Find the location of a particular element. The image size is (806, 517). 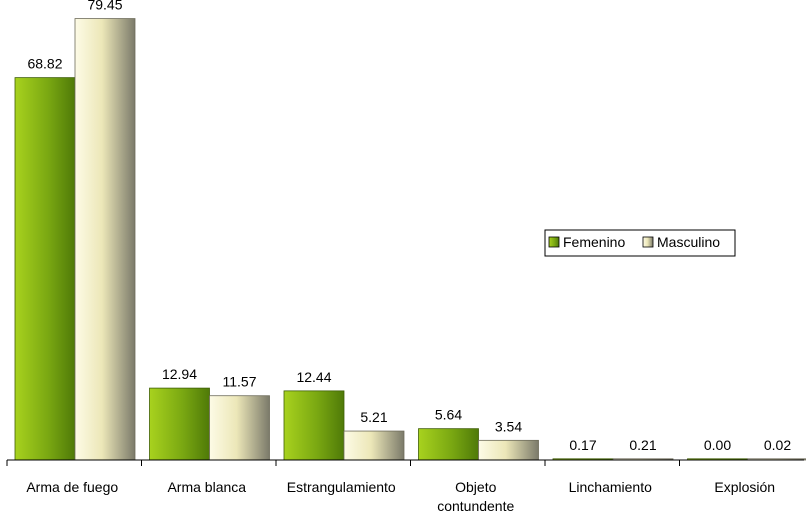

legend-swatch-masculino is located at coordinates (648, 242).